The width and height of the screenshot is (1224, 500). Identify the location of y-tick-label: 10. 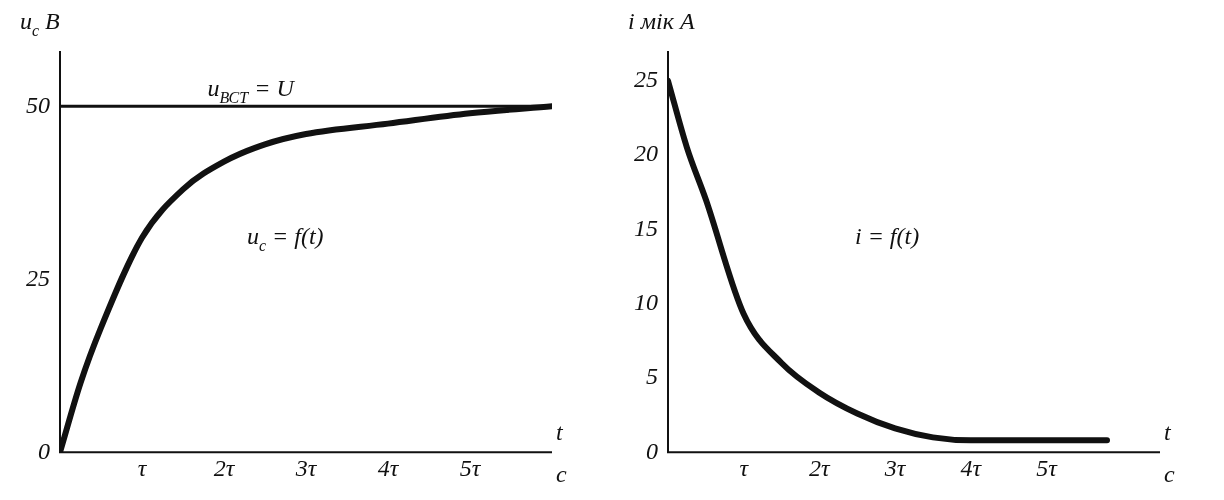
(646, 301).